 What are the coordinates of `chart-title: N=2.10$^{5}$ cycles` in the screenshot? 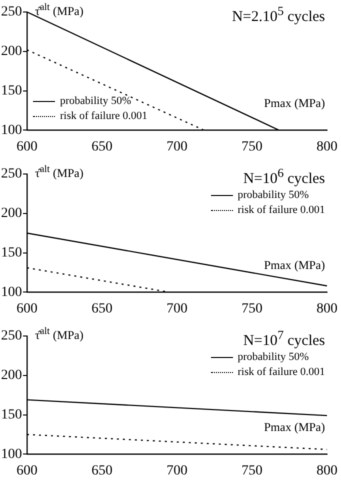 It's located at (278, 15).